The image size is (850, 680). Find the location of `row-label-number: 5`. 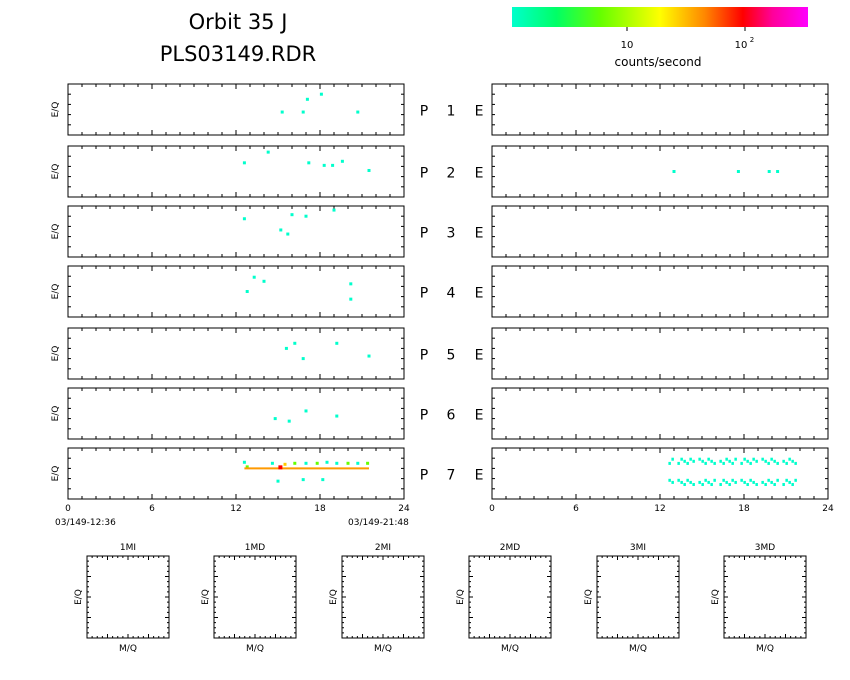

row-label-number: 5 is located at coordinates (451, 356).